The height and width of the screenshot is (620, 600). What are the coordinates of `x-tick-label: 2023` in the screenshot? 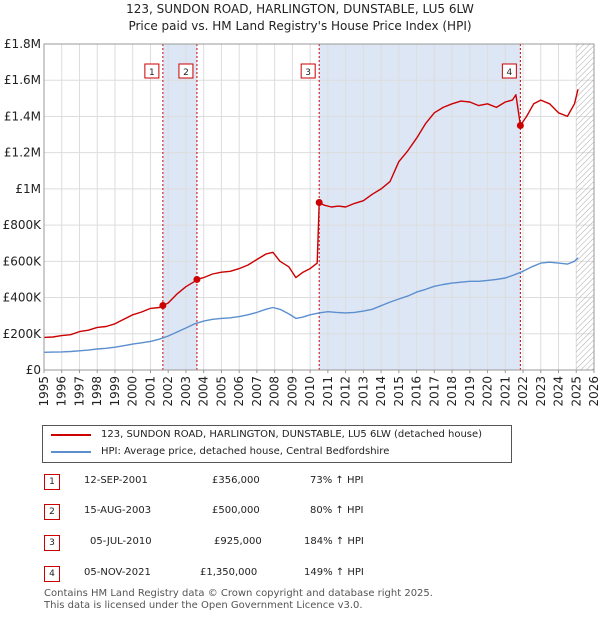 It's located at (541, 391).